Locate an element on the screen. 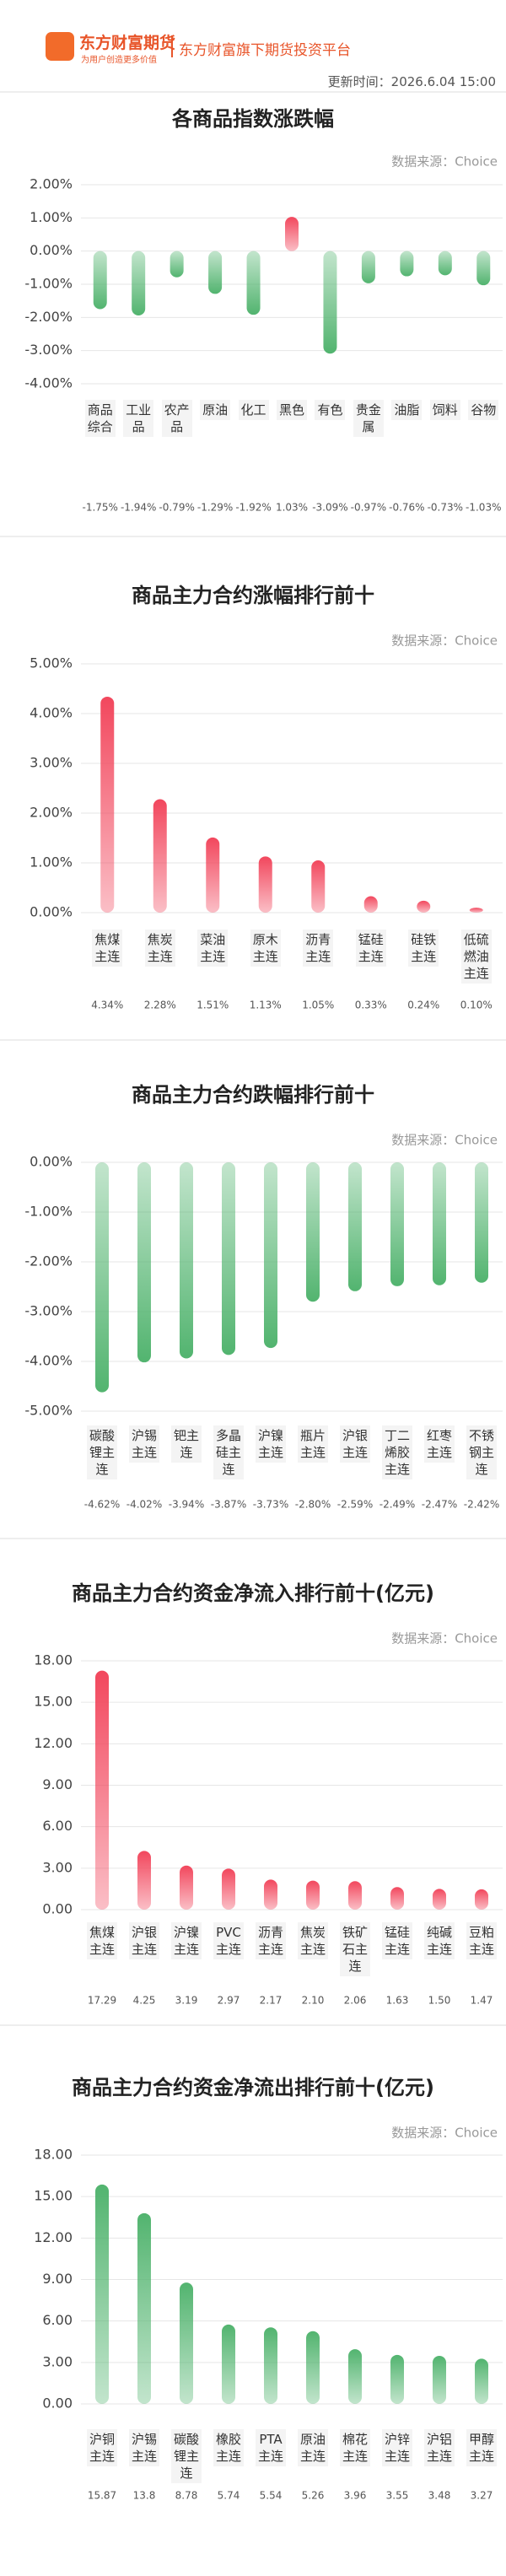  value-label: -1.29% is located at coordinates (215, 508).